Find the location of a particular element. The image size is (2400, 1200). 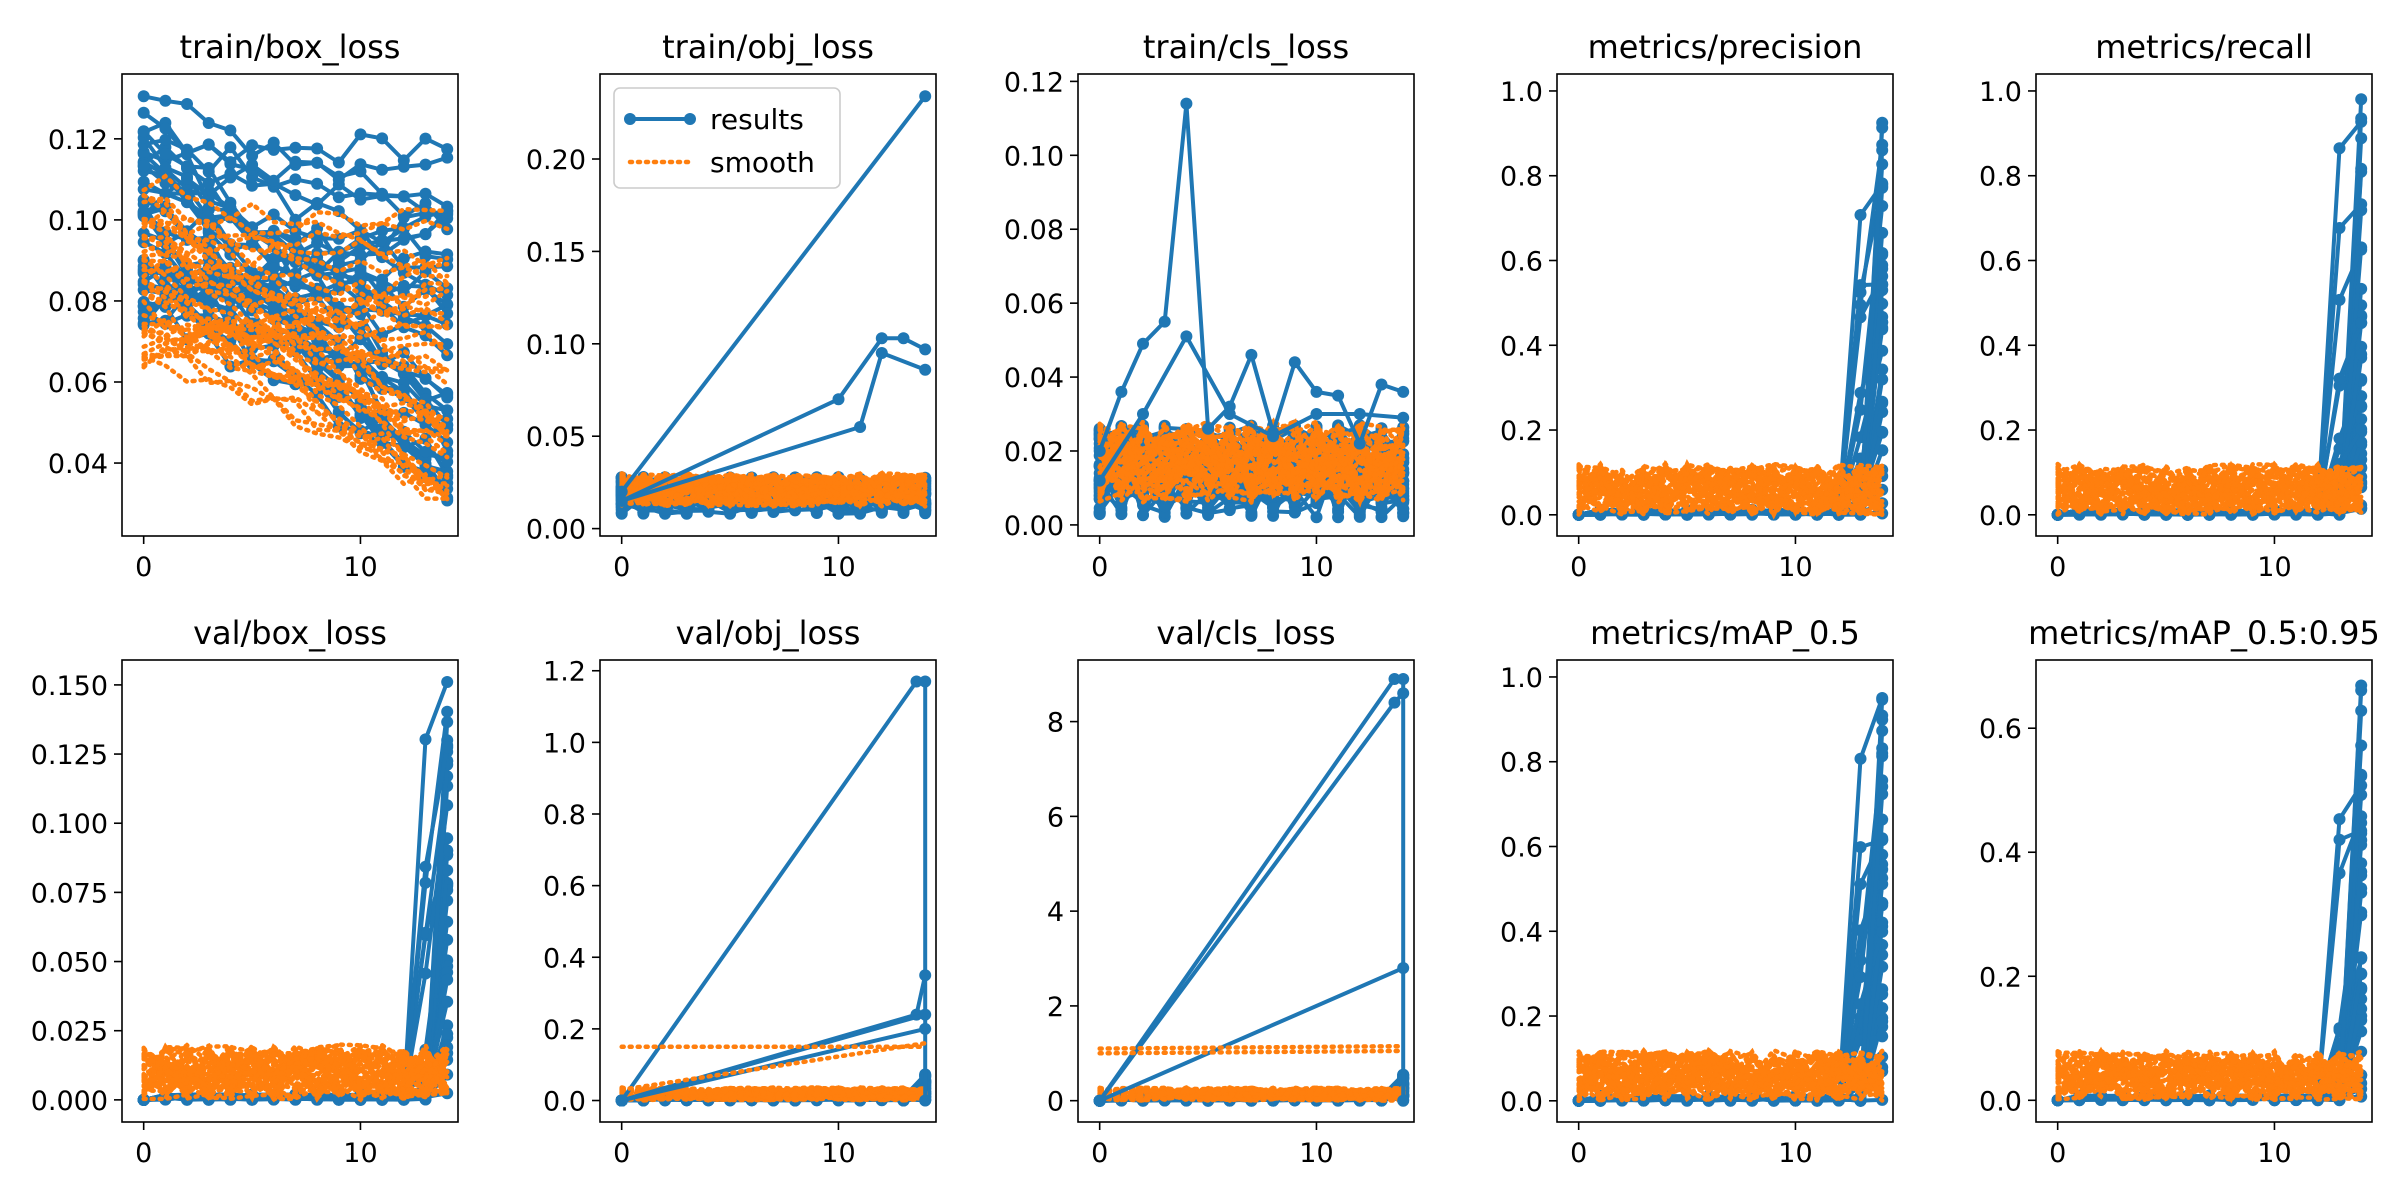

y-tick-label: 0.02 is located at coordinates (1034, 452).